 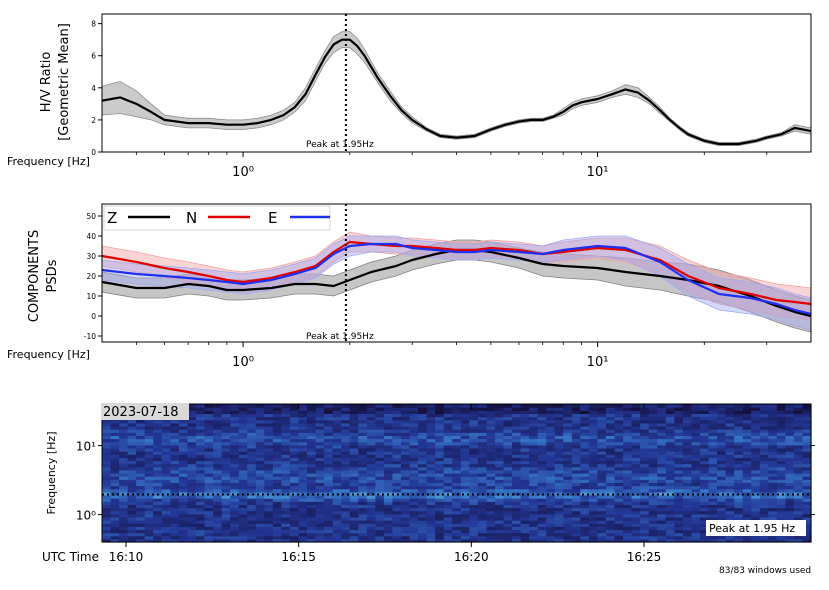 What do you see at coordinates (272, 218) in the screenshot?
I see `legend-label-e: E` at bounding box center [272, 218].